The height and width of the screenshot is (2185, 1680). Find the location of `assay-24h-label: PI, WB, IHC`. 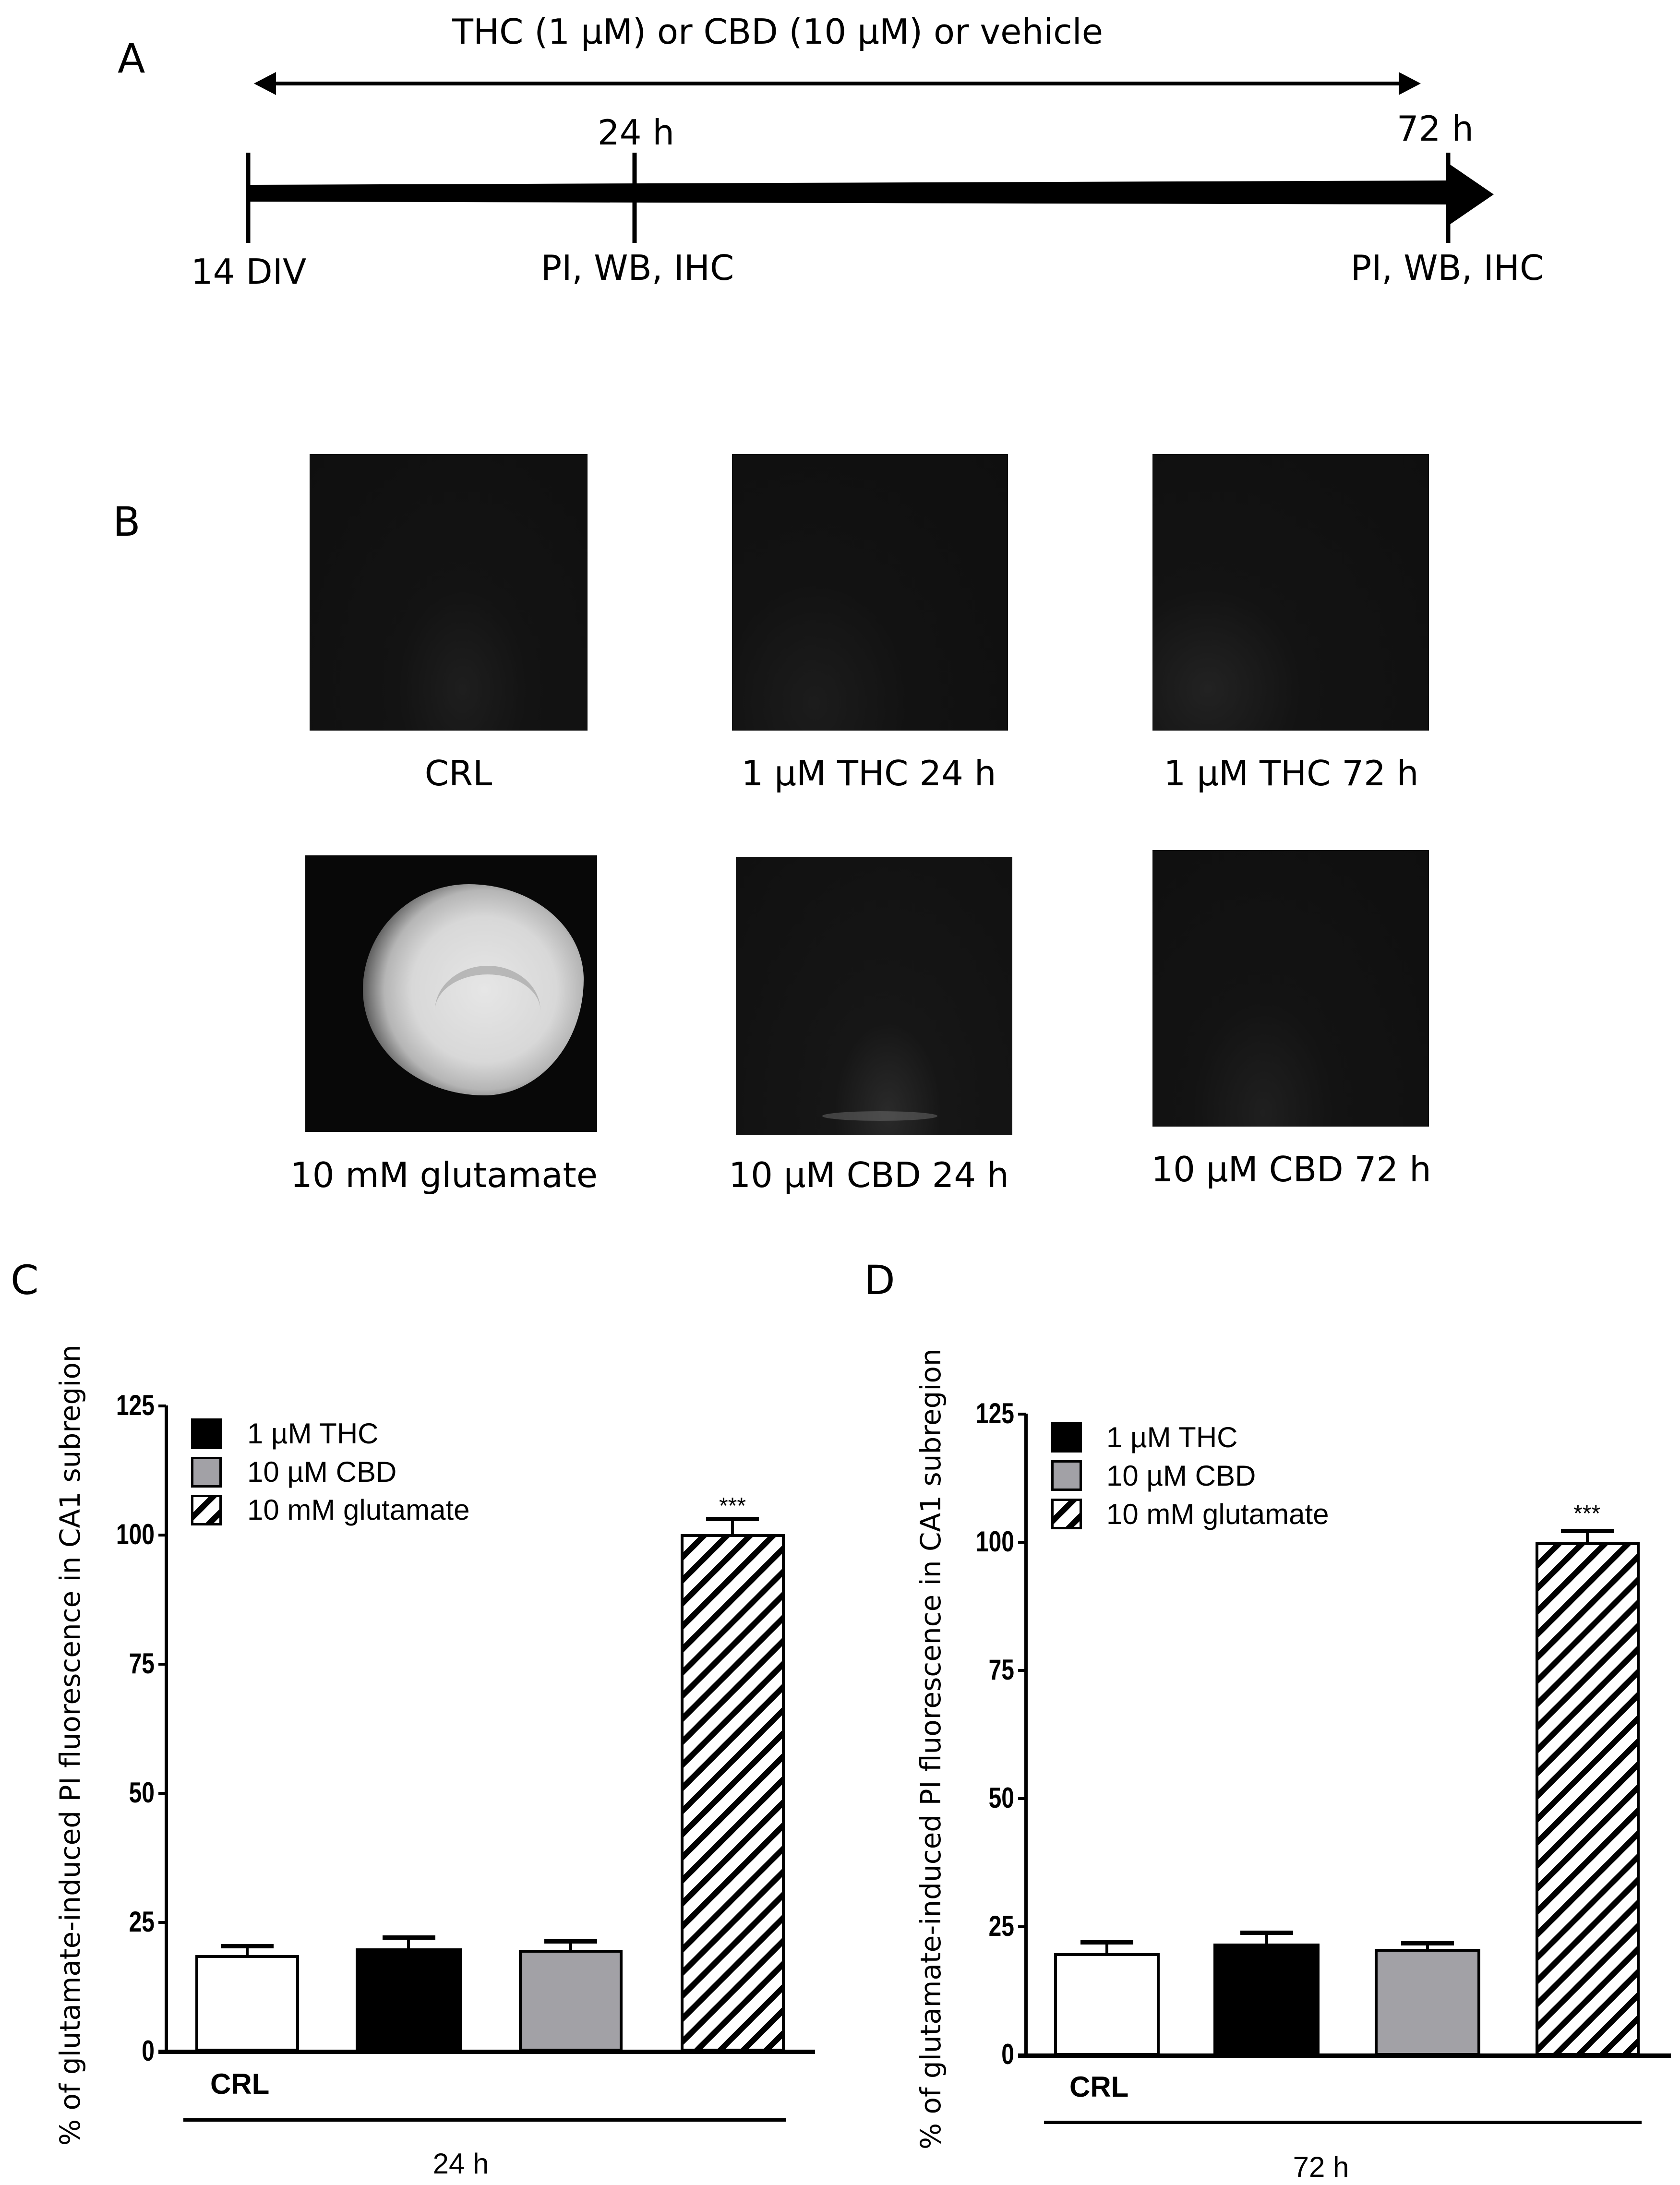

assay-24h-label: PI, WB, IHC is located at coordinates (637, 268).